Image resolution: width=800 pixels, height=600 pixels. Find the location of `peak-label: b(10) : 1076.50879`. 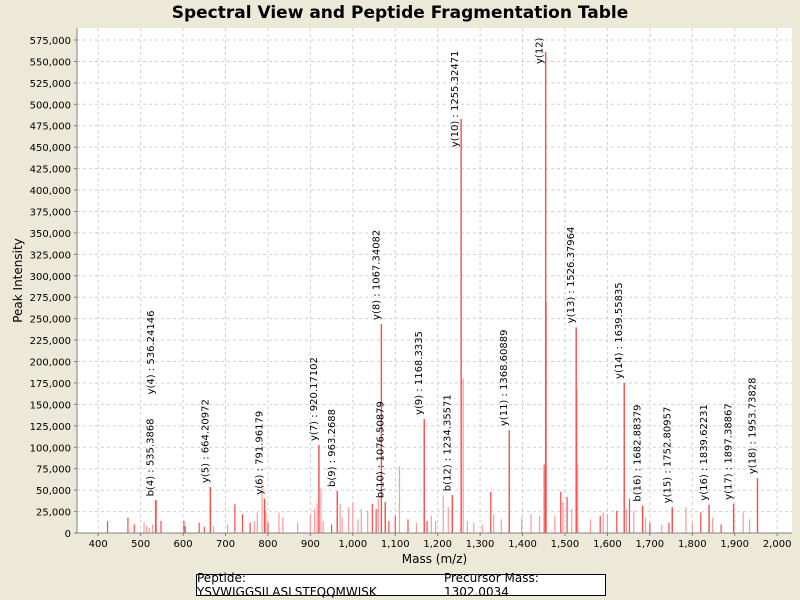

peak-label: b(10) : 1076.50879 is located at coordinates (380, 449).